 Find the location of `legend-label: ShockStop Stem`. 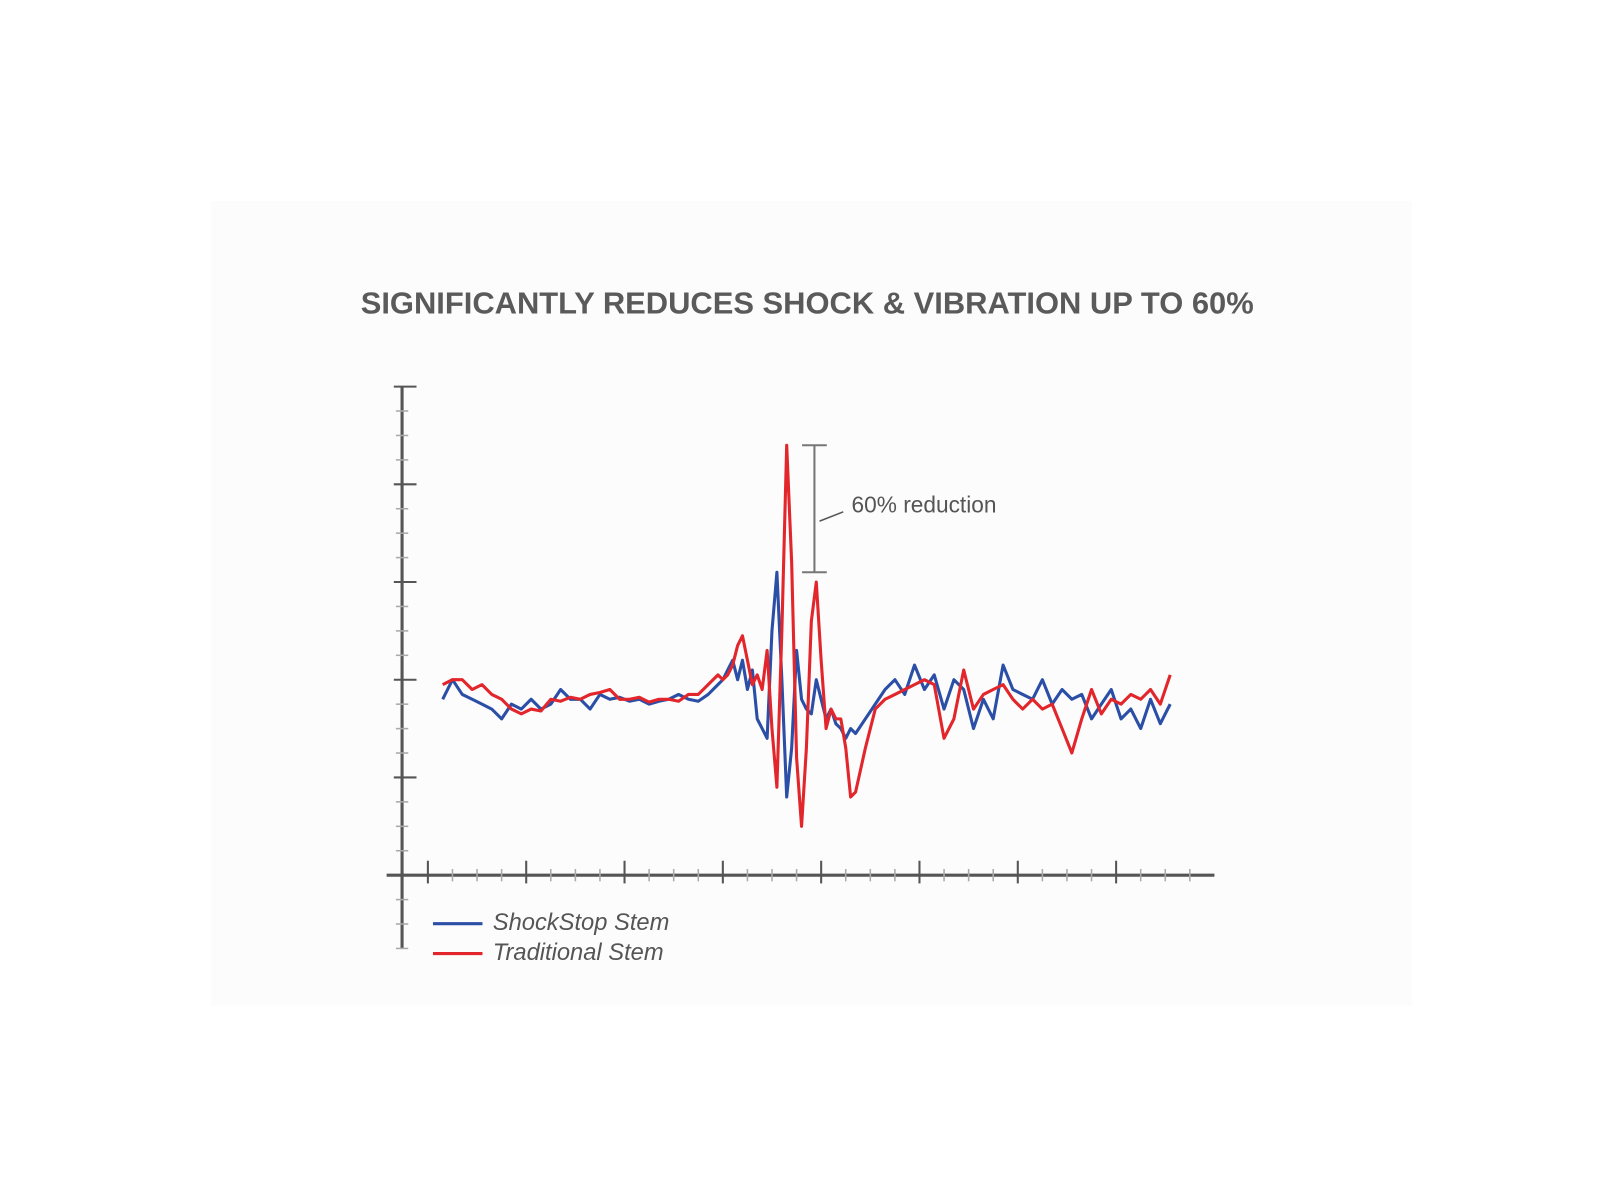

legend-label: ShockStop Stem is located at coordinates (581, 923).